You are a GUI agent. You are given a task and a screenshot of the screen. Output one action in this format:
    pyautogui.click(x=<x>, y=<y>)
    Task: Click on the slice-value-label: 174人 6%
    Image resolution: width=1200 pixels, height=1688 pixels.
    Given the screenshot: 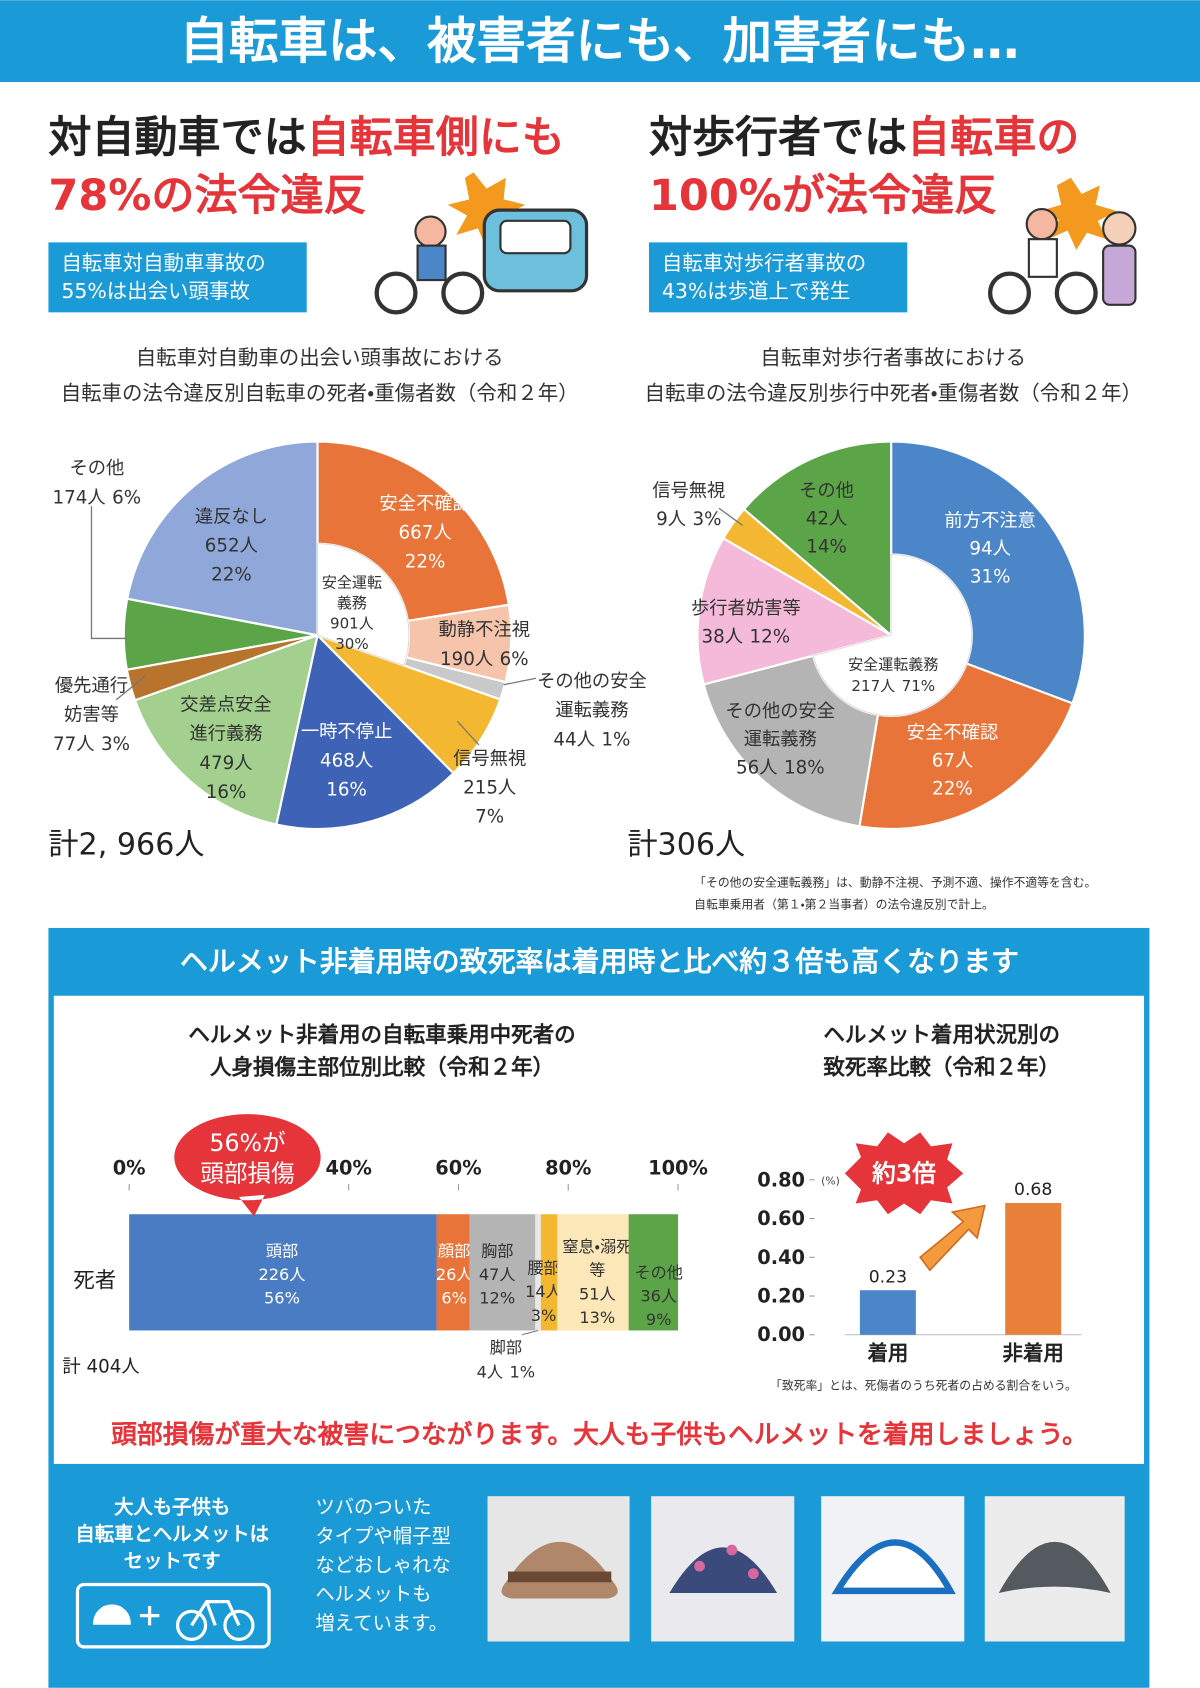 What is the action you would take?
    pyautogui.click(x=97, y=497)
    